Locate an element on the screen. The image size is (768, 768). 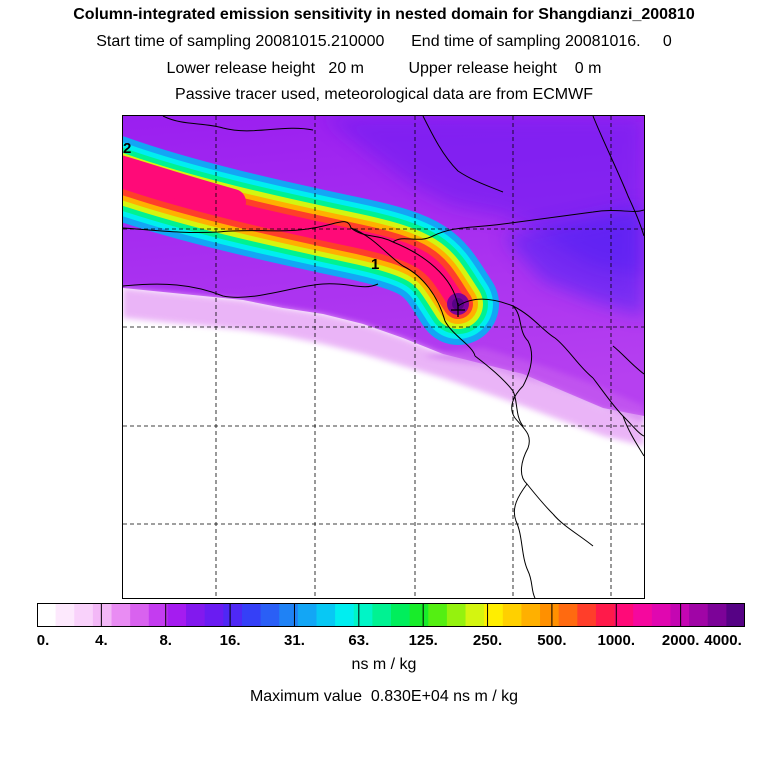
contour-label-1: 1 is located at coordinates (375, 264).